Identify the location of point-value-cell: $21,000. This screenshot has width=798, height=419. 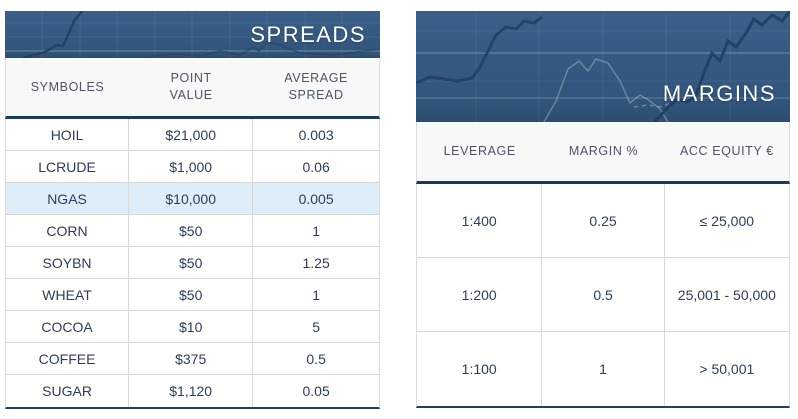
(191, 134).